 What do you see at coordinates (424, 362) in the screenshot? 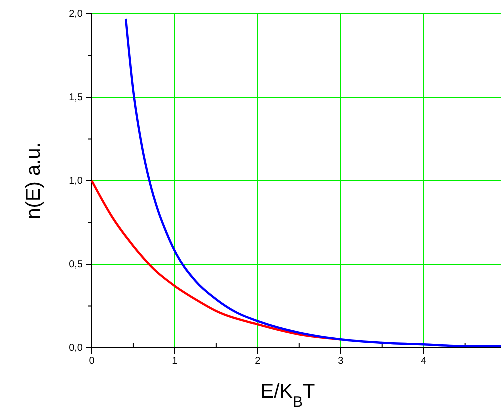
I see `x-tick-label: 4` at bounding box center [424, 362].